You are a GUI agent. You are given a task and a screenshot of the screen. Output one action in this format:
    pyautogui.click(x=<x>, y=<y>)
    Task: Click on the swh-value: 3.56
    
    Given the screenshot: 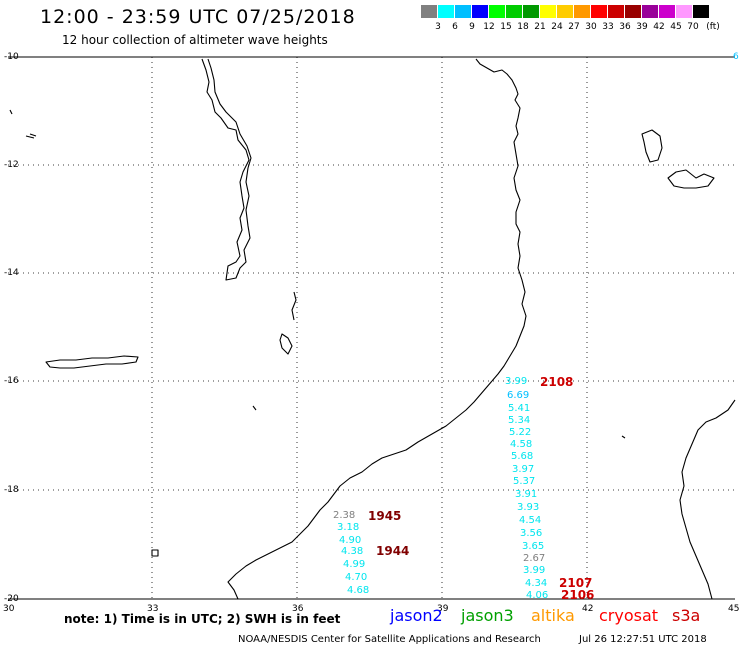 What is the action you would take?
    pyautogui.click(x=531, y=533)
    